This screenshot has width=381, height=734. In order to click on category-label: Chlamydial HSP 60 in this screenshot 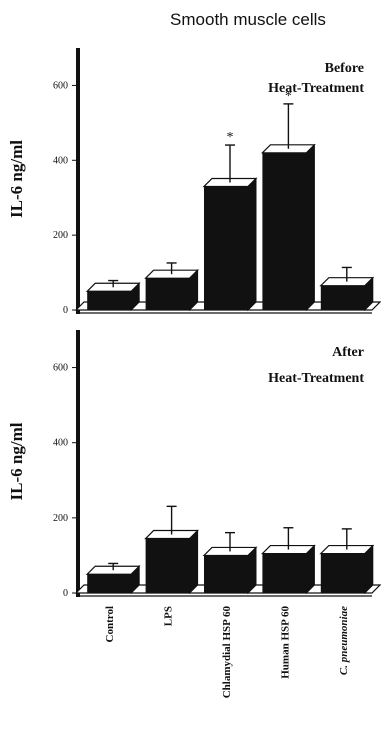, I will do `click(227, 652)`.